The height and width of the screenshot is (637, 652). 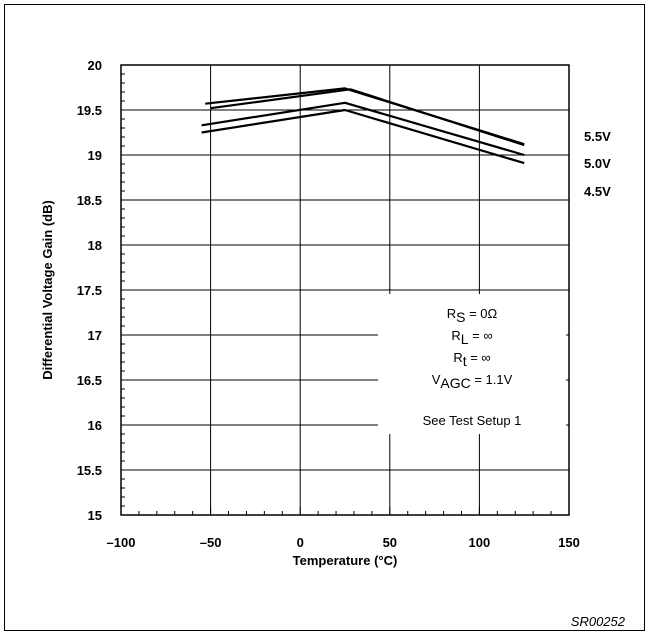 What do you see at coordinates (472, 315) in the screenshot?
I see `annotation-rs: RS = 0Ω` at bounding box center [472, 315].